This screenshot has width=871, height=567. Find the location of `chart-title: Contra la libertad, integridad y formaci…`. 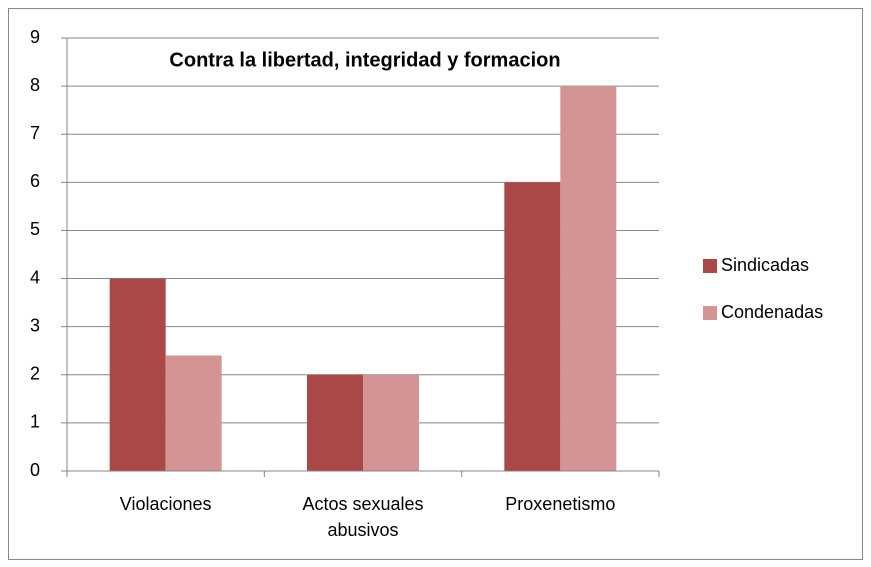

chart-title: Contra la libertad, integridad y formaci… is located at coordinates (364, 60).